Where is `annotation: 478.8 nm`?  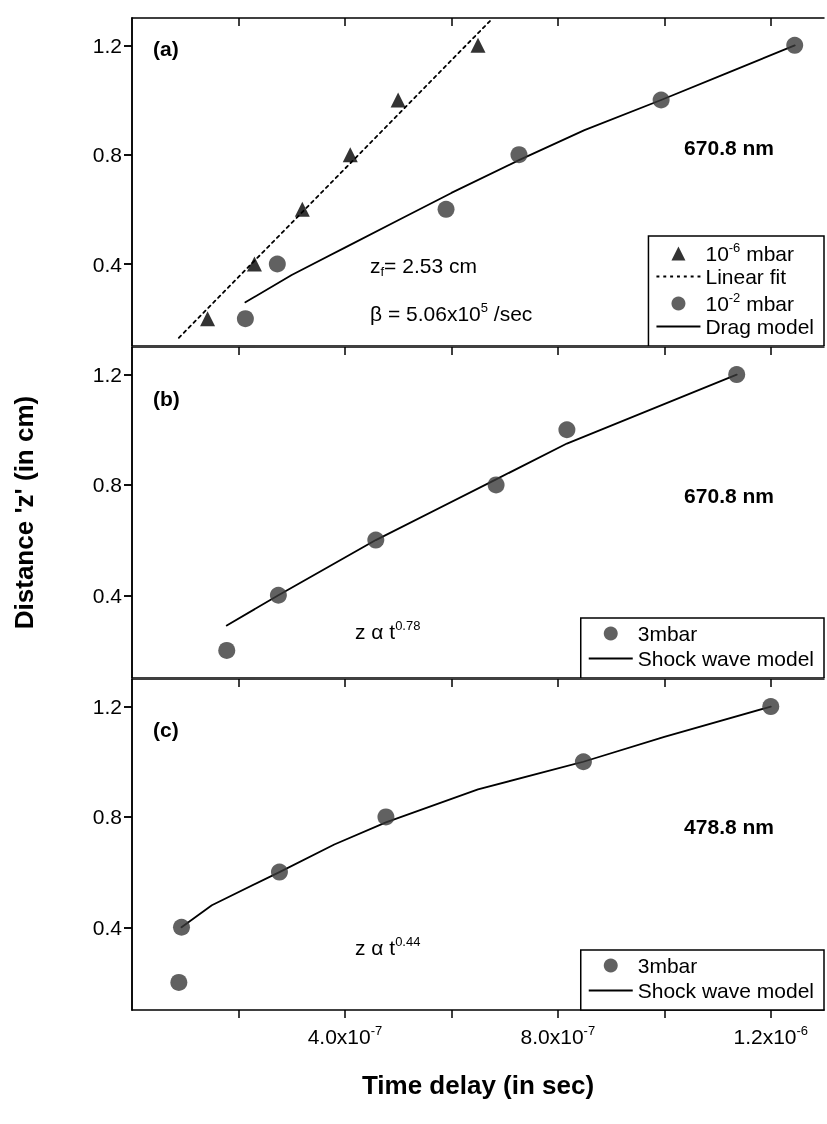
annotation: 478.8 nm is located at coordinates (729, 826).